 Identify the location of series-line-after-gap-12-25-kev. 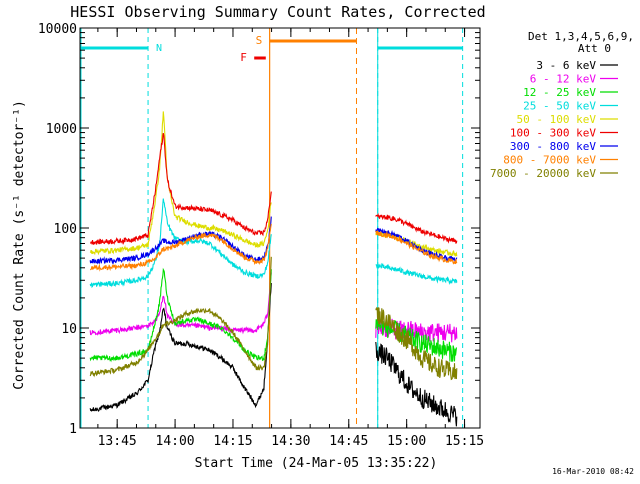
(416, 340).